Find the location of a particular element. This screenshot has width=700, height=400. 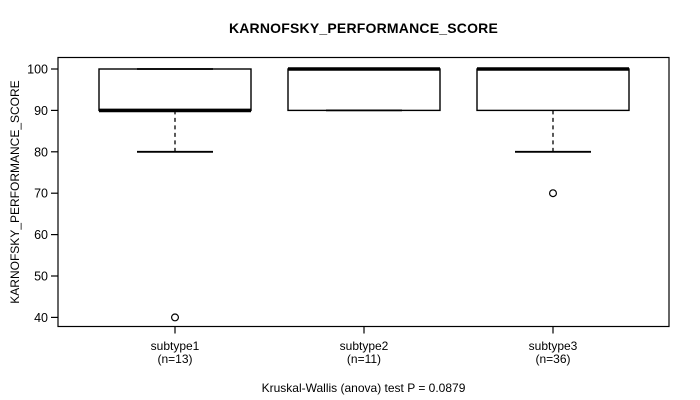

x-axis-sample-size: (n=13) is located at coordinates (175, 359).